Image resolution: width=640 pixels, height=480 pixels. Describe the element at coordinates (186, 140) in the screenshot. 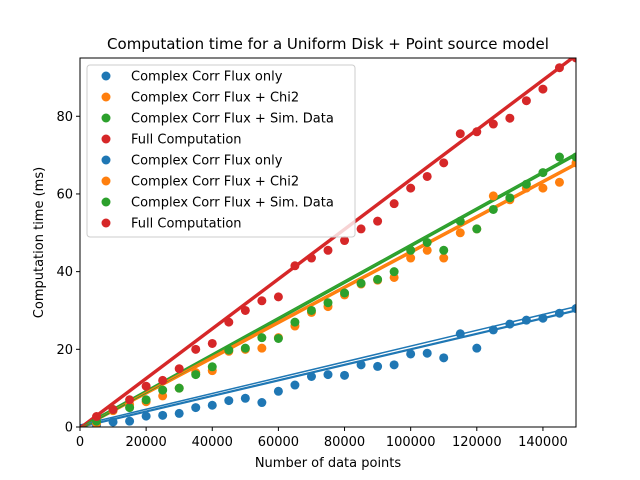

I see `legend-label-4: Full Computation` at that location.